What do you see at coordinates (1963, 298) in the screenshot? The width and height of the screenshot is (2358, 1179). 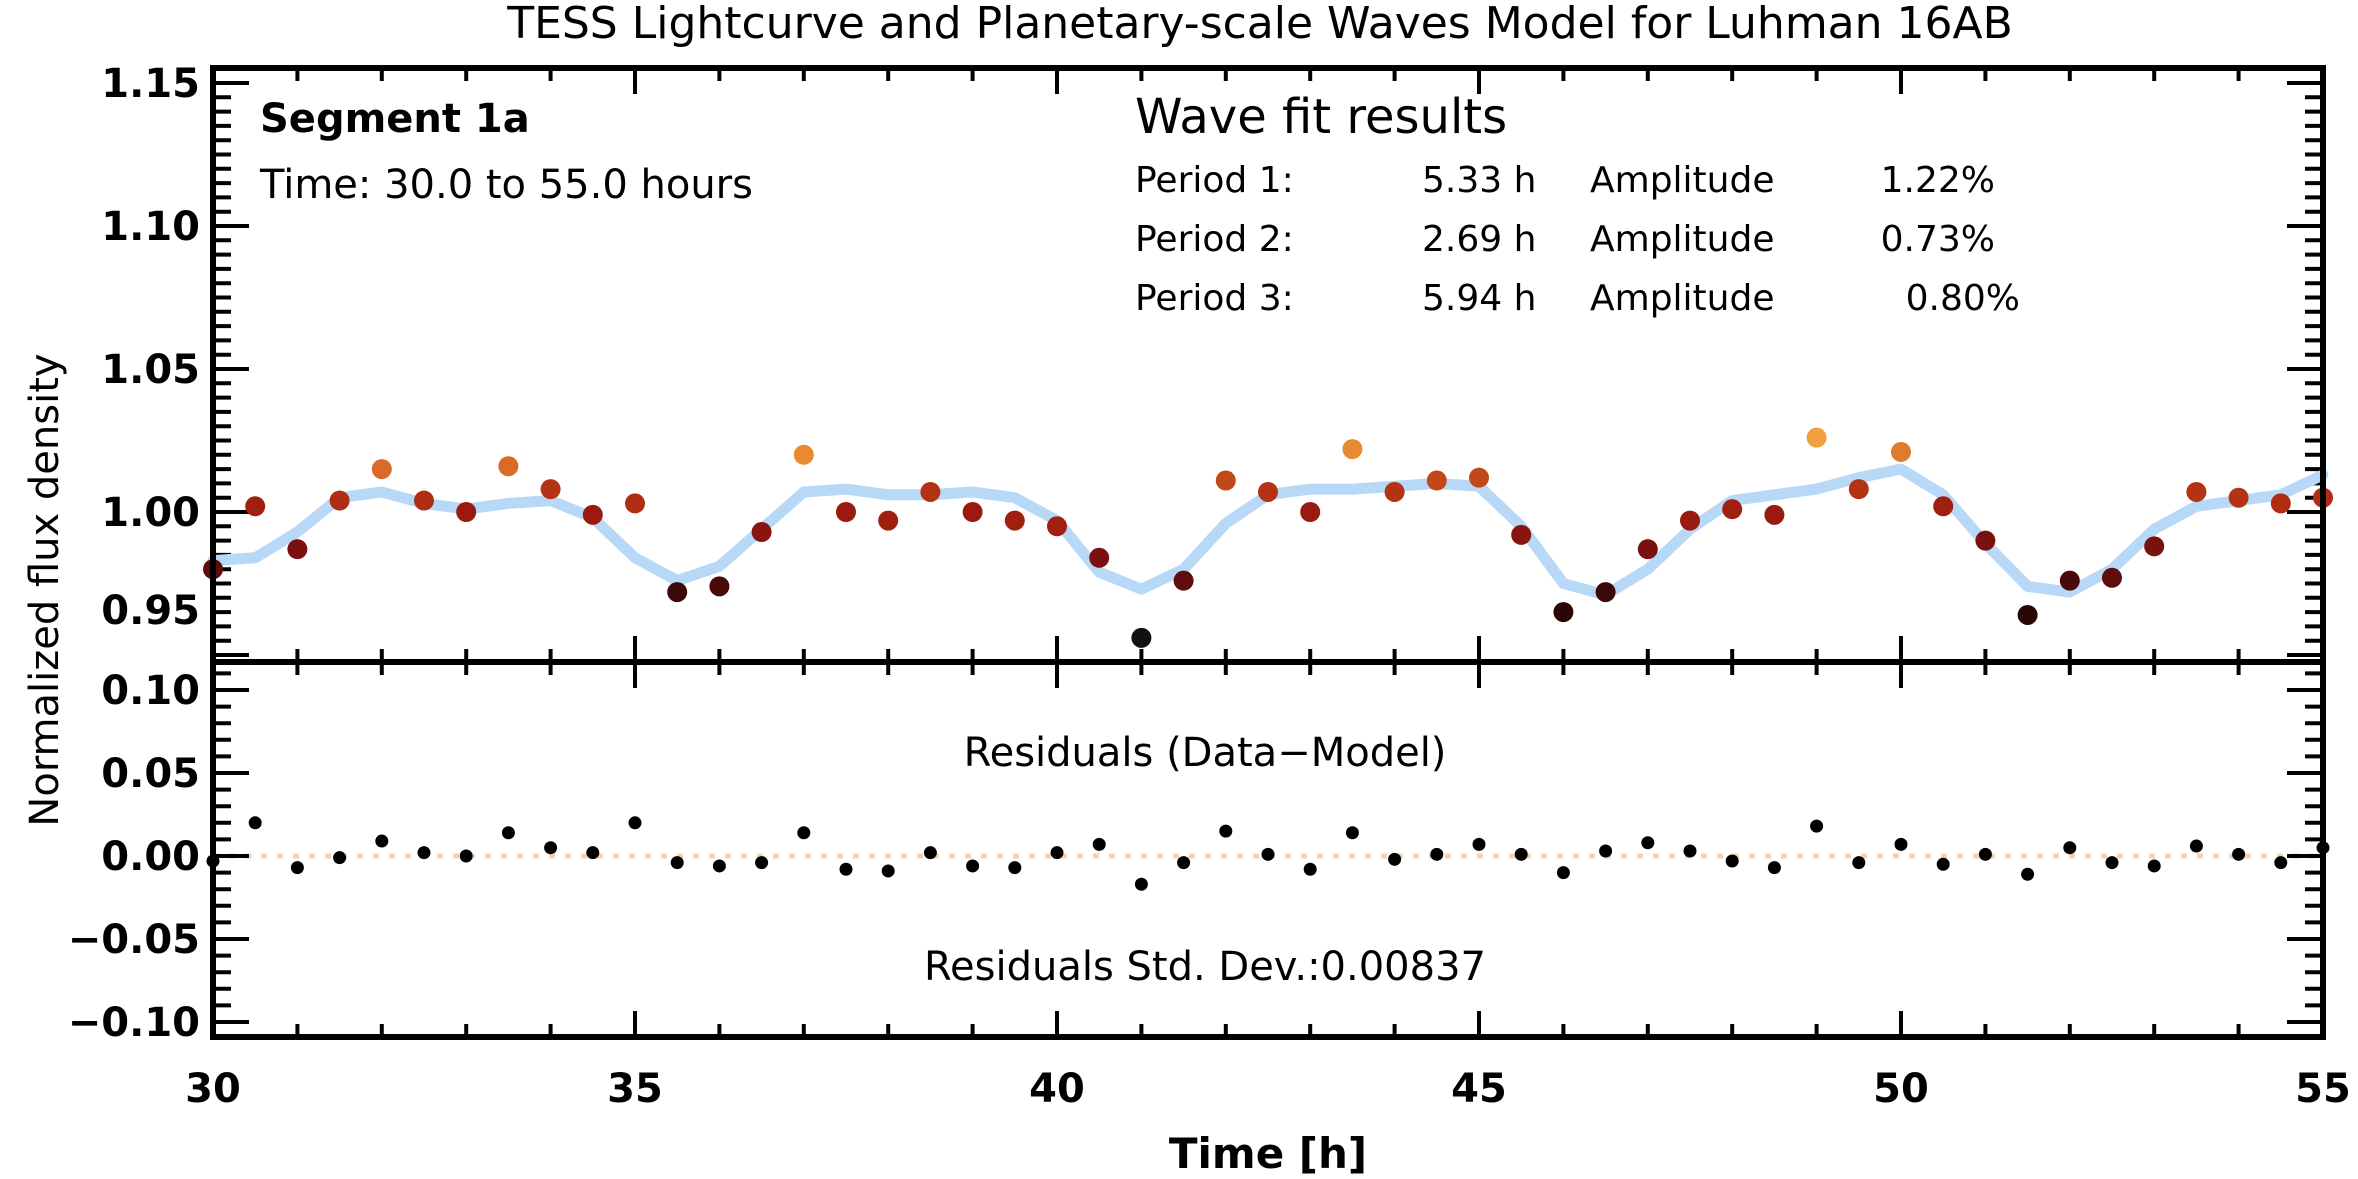 I see `amplitude-value: 0.80%` at bounding box center [1963, 298].